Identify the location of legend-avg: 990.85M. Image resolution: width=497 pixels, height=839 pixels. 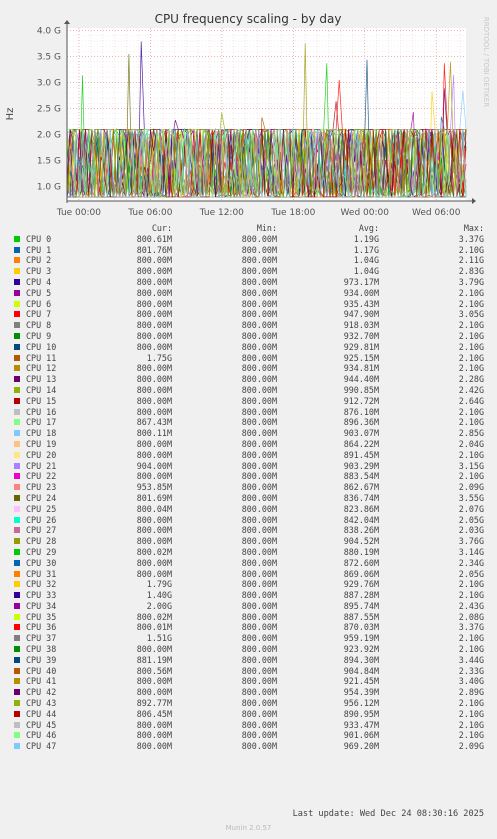
(361, 389).